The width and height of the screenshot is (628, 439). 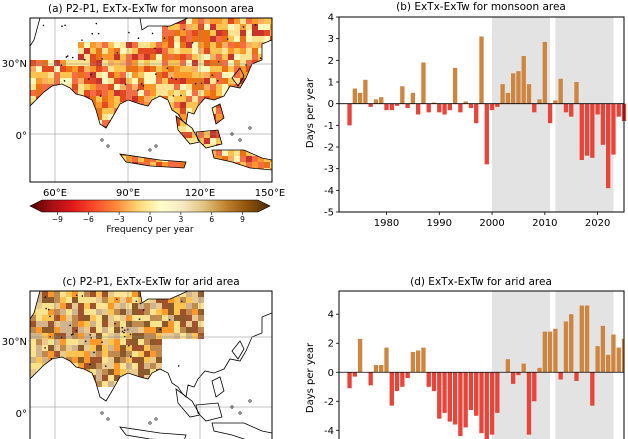 What do you see at coordinates (242, 219) in the screenshot?
I see `colorbar-tick-label: 9` at bounding box center [242, 219].